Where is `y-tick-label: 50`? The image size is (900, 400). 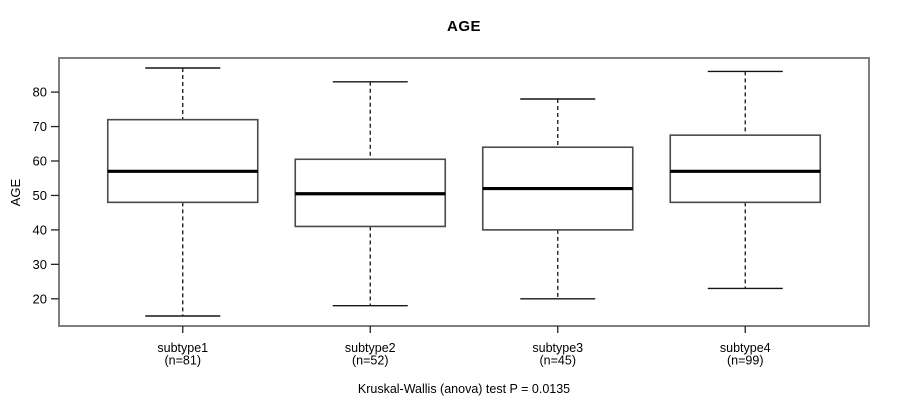
y-tick-label: 50 is located at coordinates (40, 195).